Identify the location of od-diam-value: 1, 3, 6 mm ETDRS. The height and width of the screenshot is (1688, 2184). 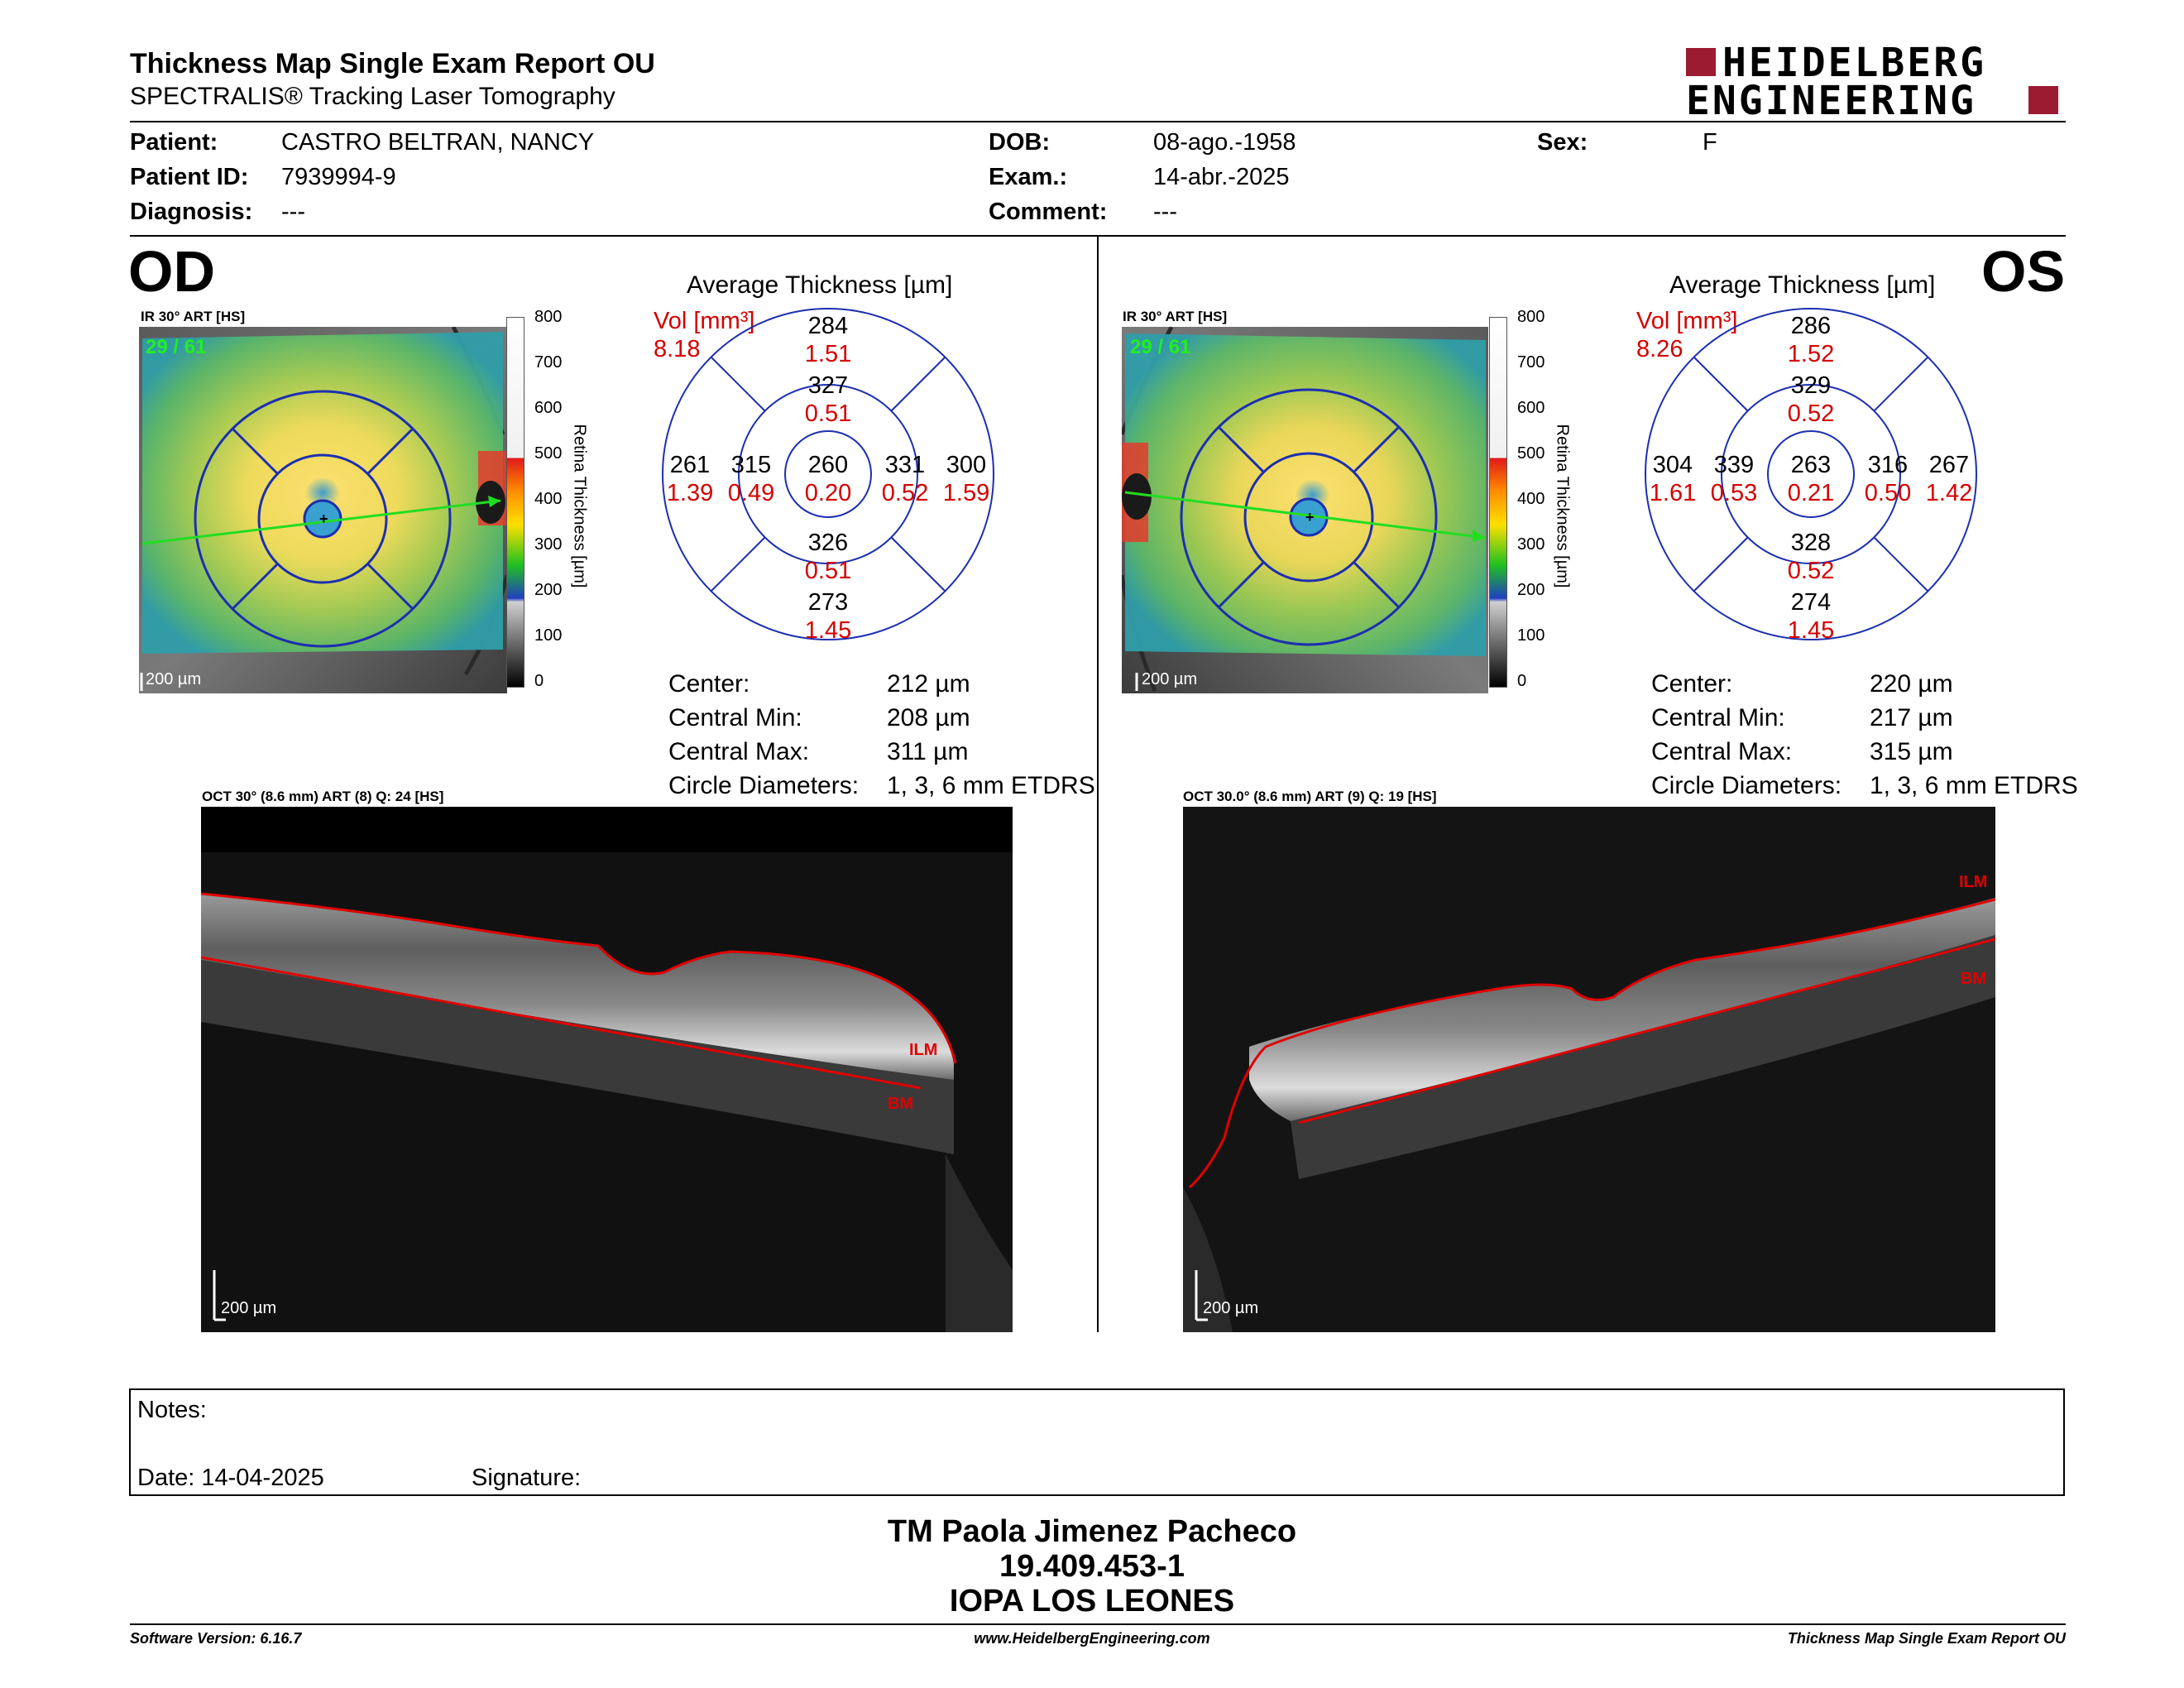
(991, 785).